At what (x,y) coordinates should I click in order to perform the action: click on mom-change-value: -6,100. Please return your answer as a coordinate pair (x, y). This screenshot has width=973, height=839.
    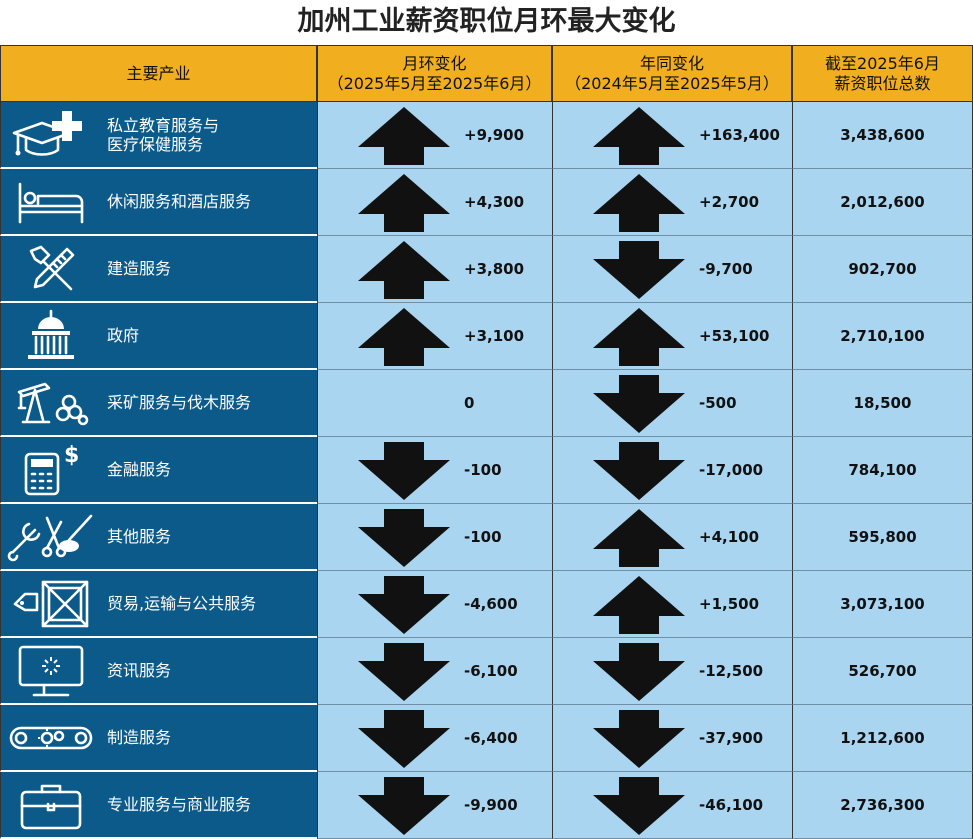
    Looking at the image, I should click on (491, 671).